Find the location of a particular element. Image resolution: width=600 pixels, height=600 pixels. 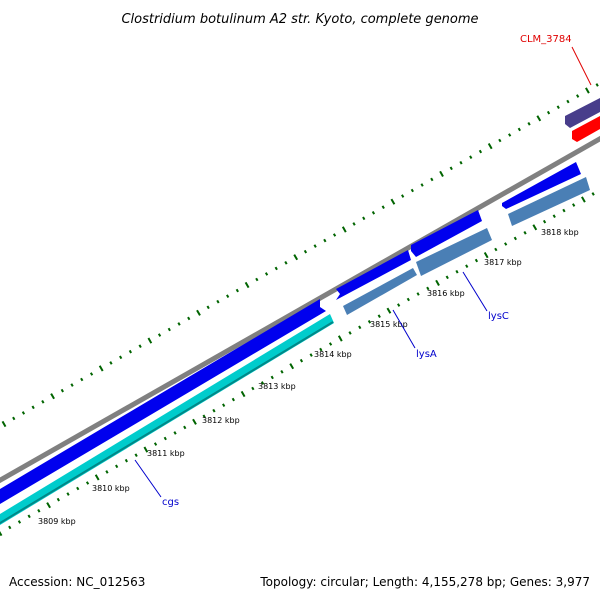

red-feature-clm3784 is located at coordinates (586, 129).